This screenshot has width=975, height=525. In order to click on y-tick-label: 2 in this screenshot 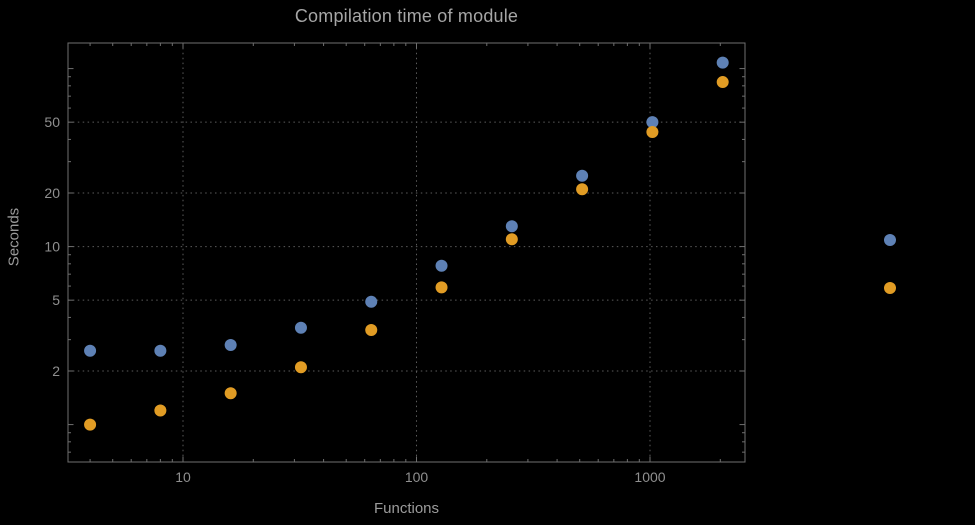, I will do `click(56, 371)`.